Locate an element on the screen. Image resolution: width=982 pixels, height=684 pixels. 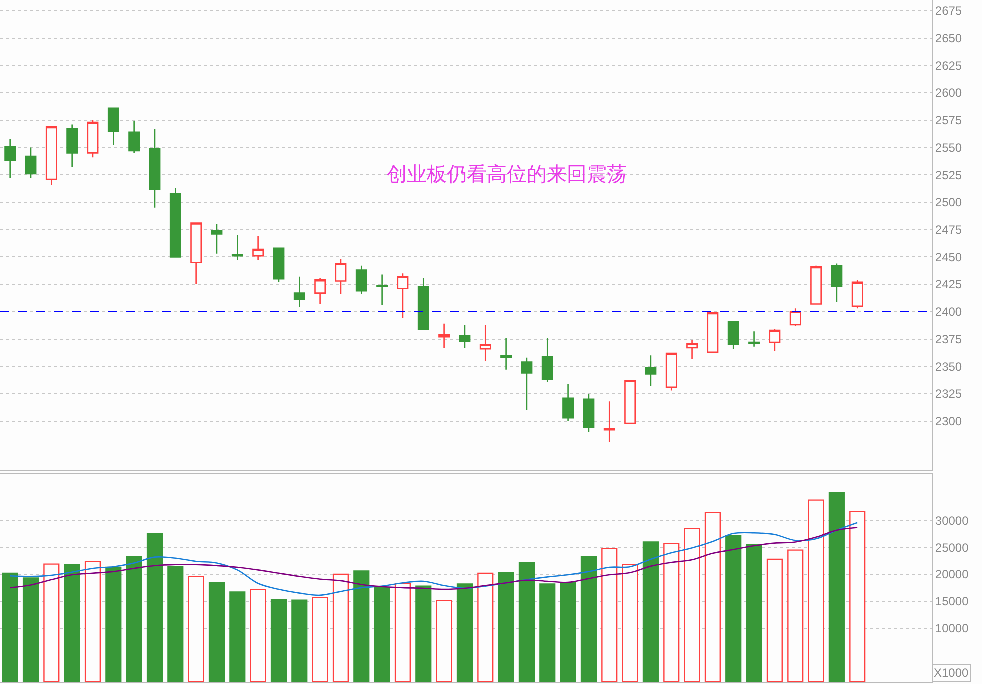
text: X1000 is located at coordinates (952, 673).